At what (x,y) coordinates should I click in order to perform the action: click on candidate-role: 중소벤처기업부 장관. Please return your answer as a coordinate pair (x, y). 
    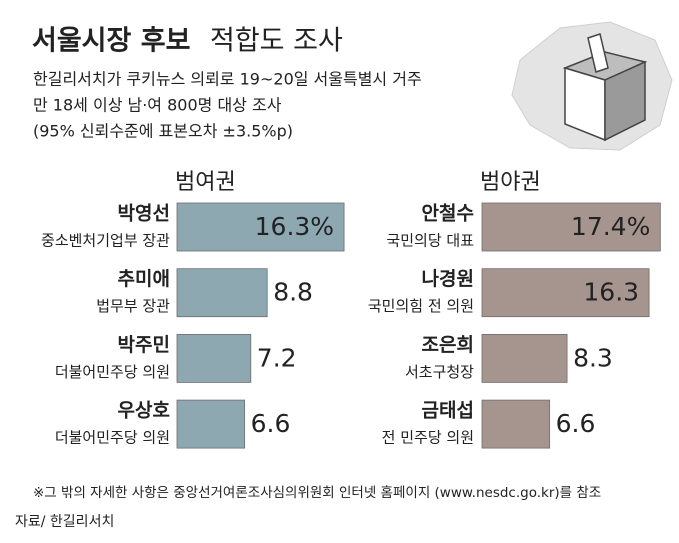
    Looking at the image, I should click on (105, 241).